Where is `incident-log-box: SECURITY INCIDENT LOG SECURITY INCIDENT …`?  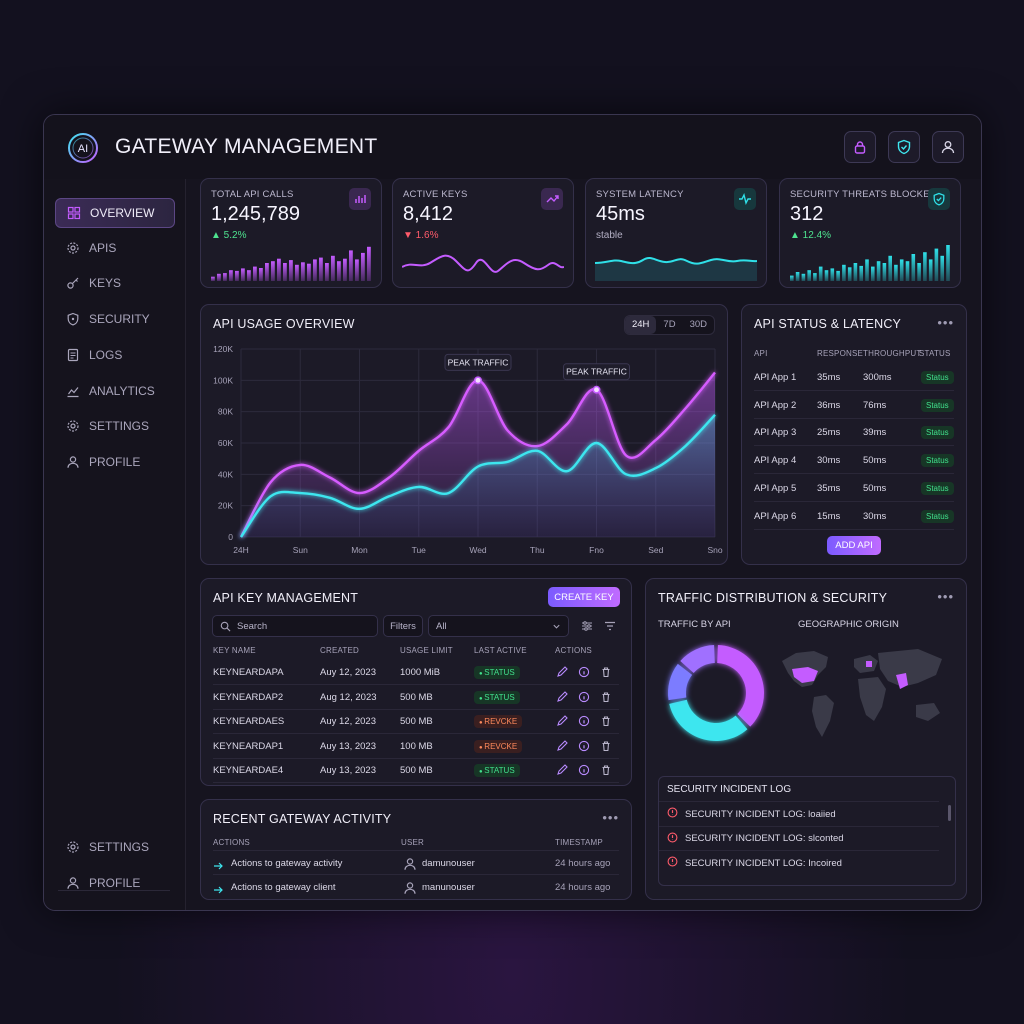
incident-log-box: SECURITY INCIDENT LOG SECURITY INCIDENT … is located at coordinates (807, 831).